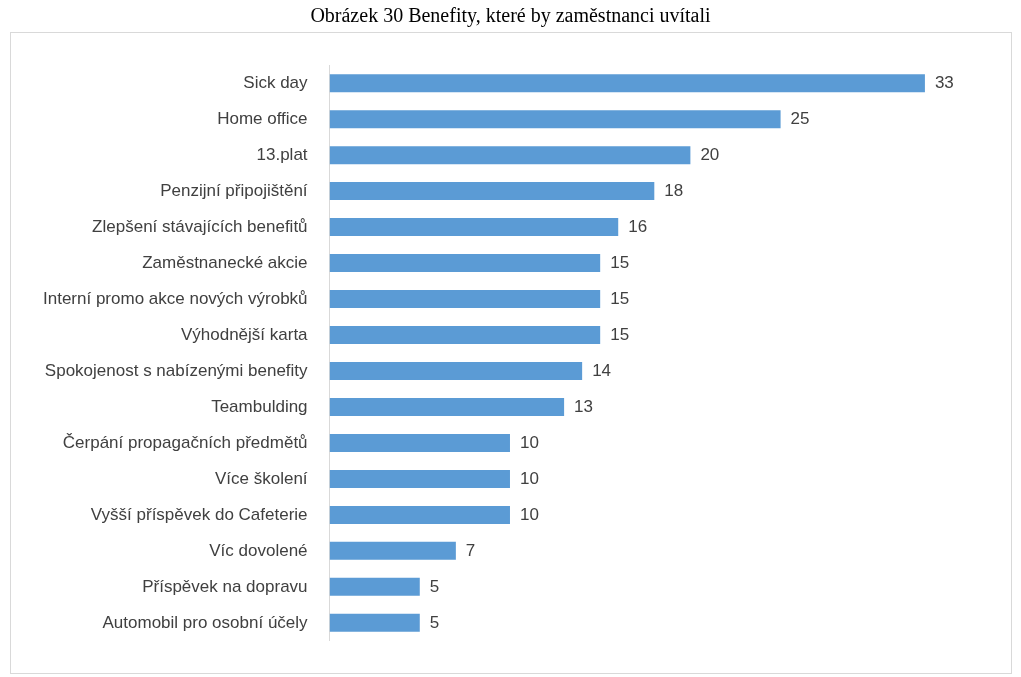 The height and width of the screenshot is (677, 1021). What do you see at coordinates (200, 226) in the screenshot?
I see `y-tick-label: Zlepšení stávajících benefitů` at bounding box center [200, 226].